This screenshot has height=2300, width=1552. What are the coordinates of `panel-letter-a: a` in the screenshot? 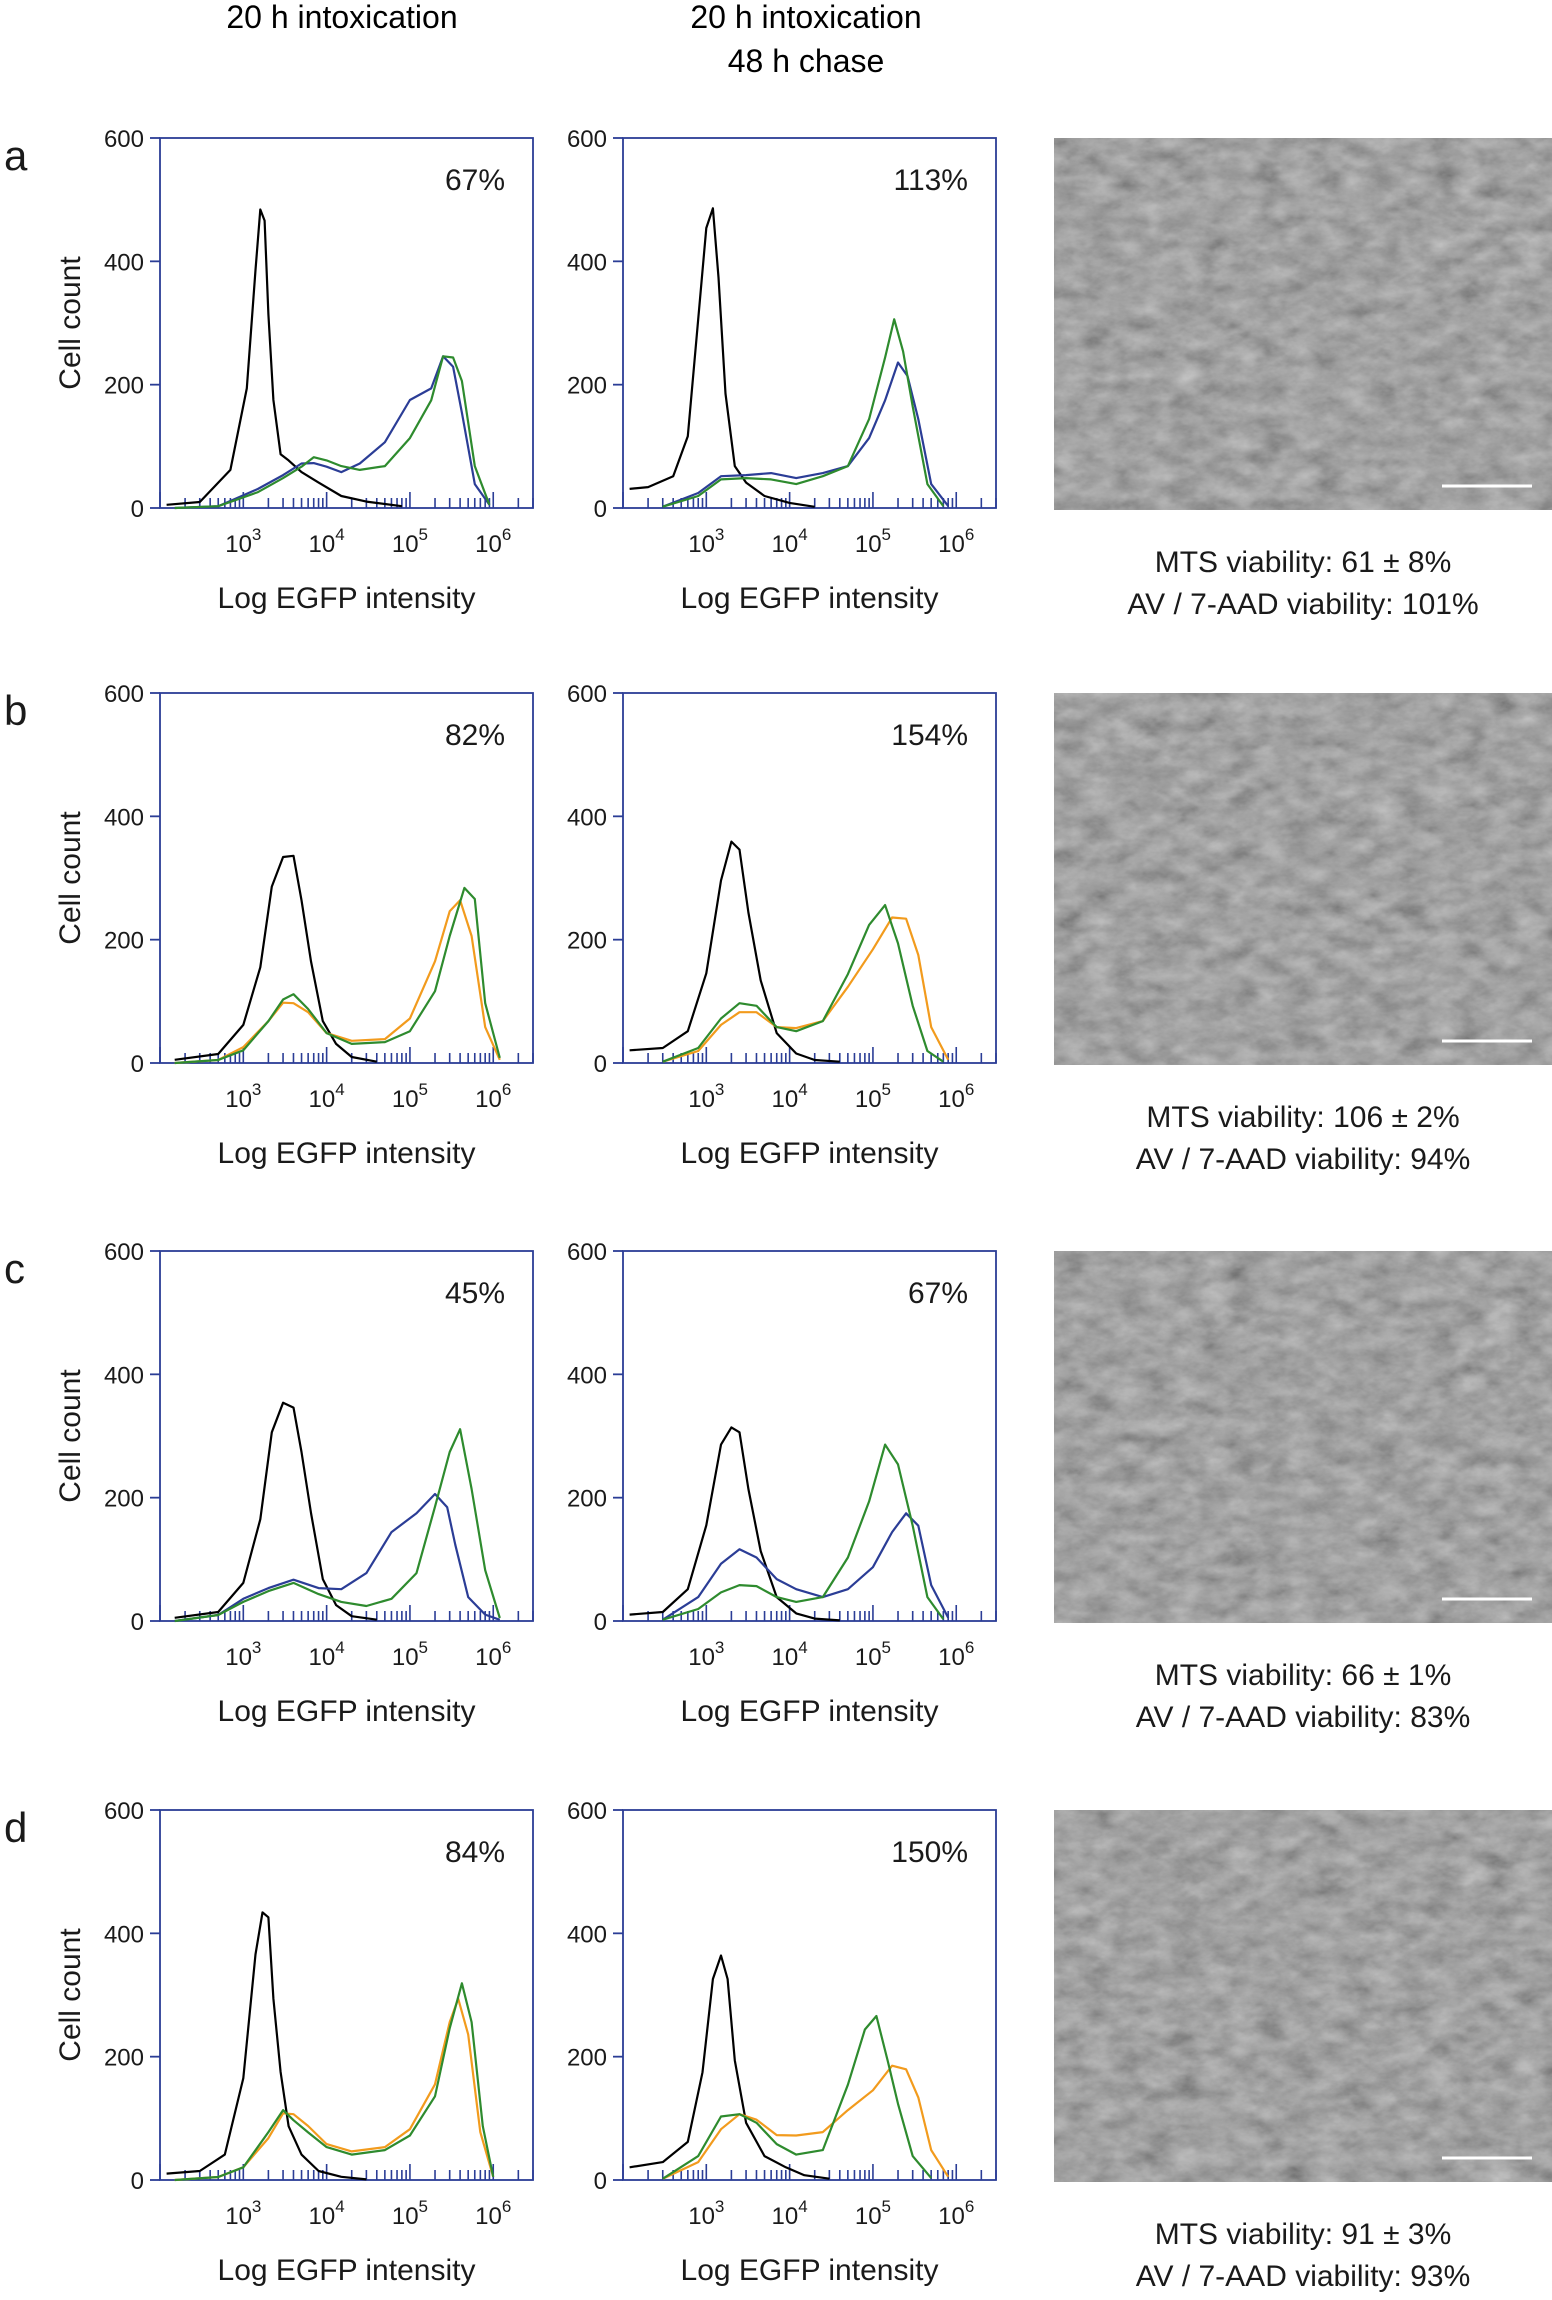 It's located at (16, 155).